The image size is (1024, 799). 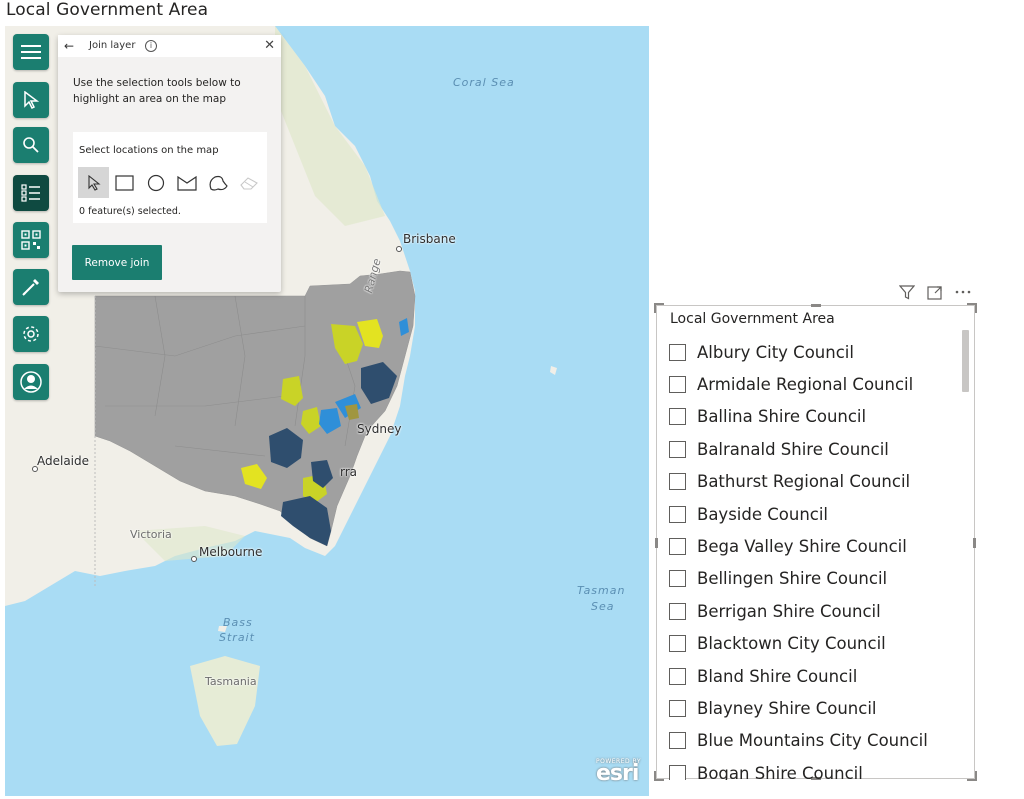 I want to click on settings-button, so click(x=31, y=334).